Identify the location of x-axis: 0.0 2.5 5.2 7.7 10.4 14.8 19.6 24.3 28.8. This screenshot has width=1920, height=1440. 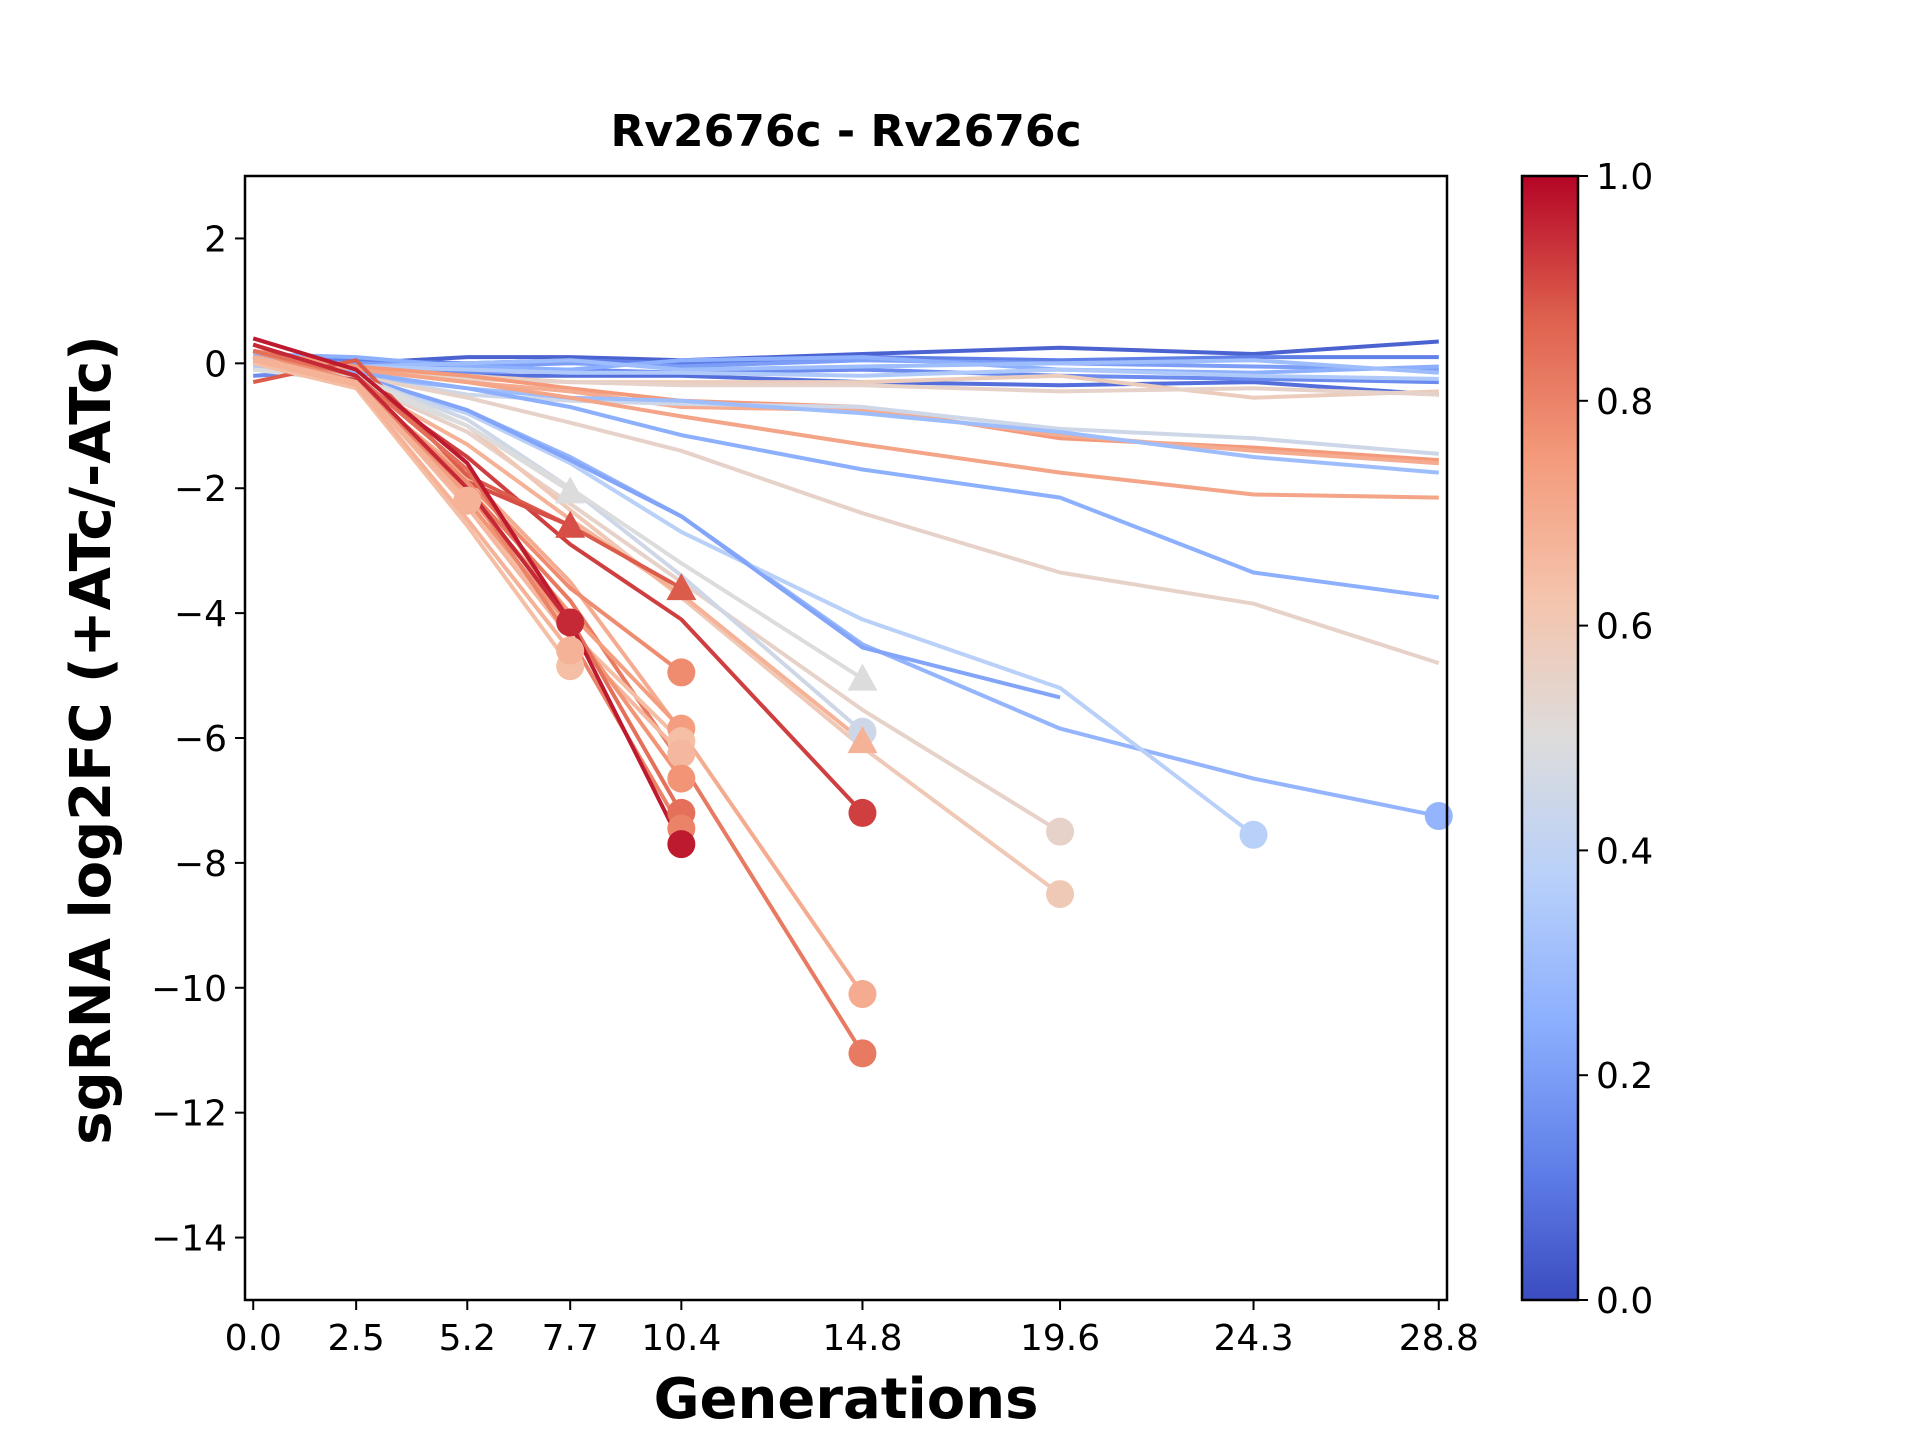
(852, 1329).